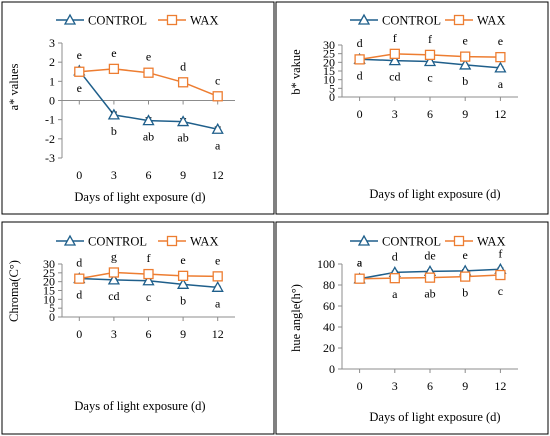  Describe the element at coordinates (49, 291) in the screenshot. I see `y-tick-label: 15` at that location.